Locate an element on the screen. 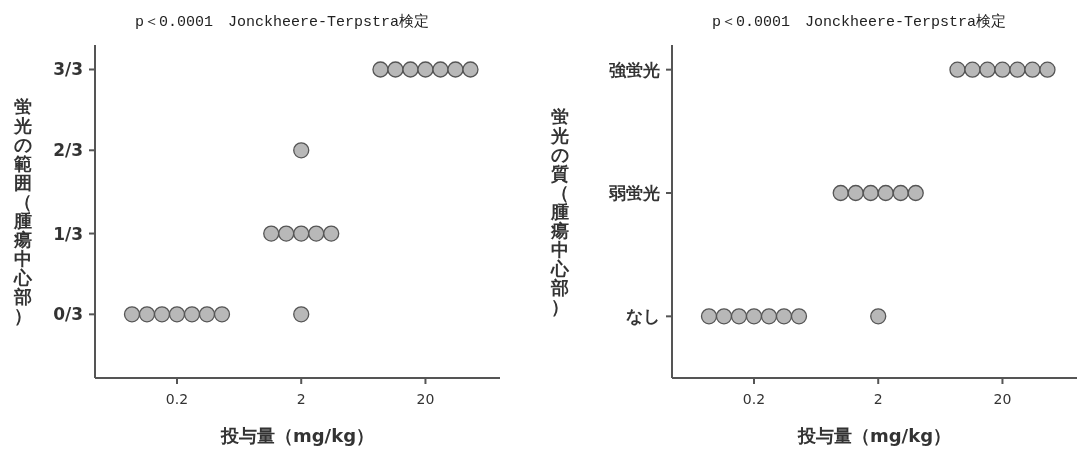 Image resolution: width=1086 pixels, height=454 pixels. y-tick-label: 1/3 is located at coordinates (68, 233).